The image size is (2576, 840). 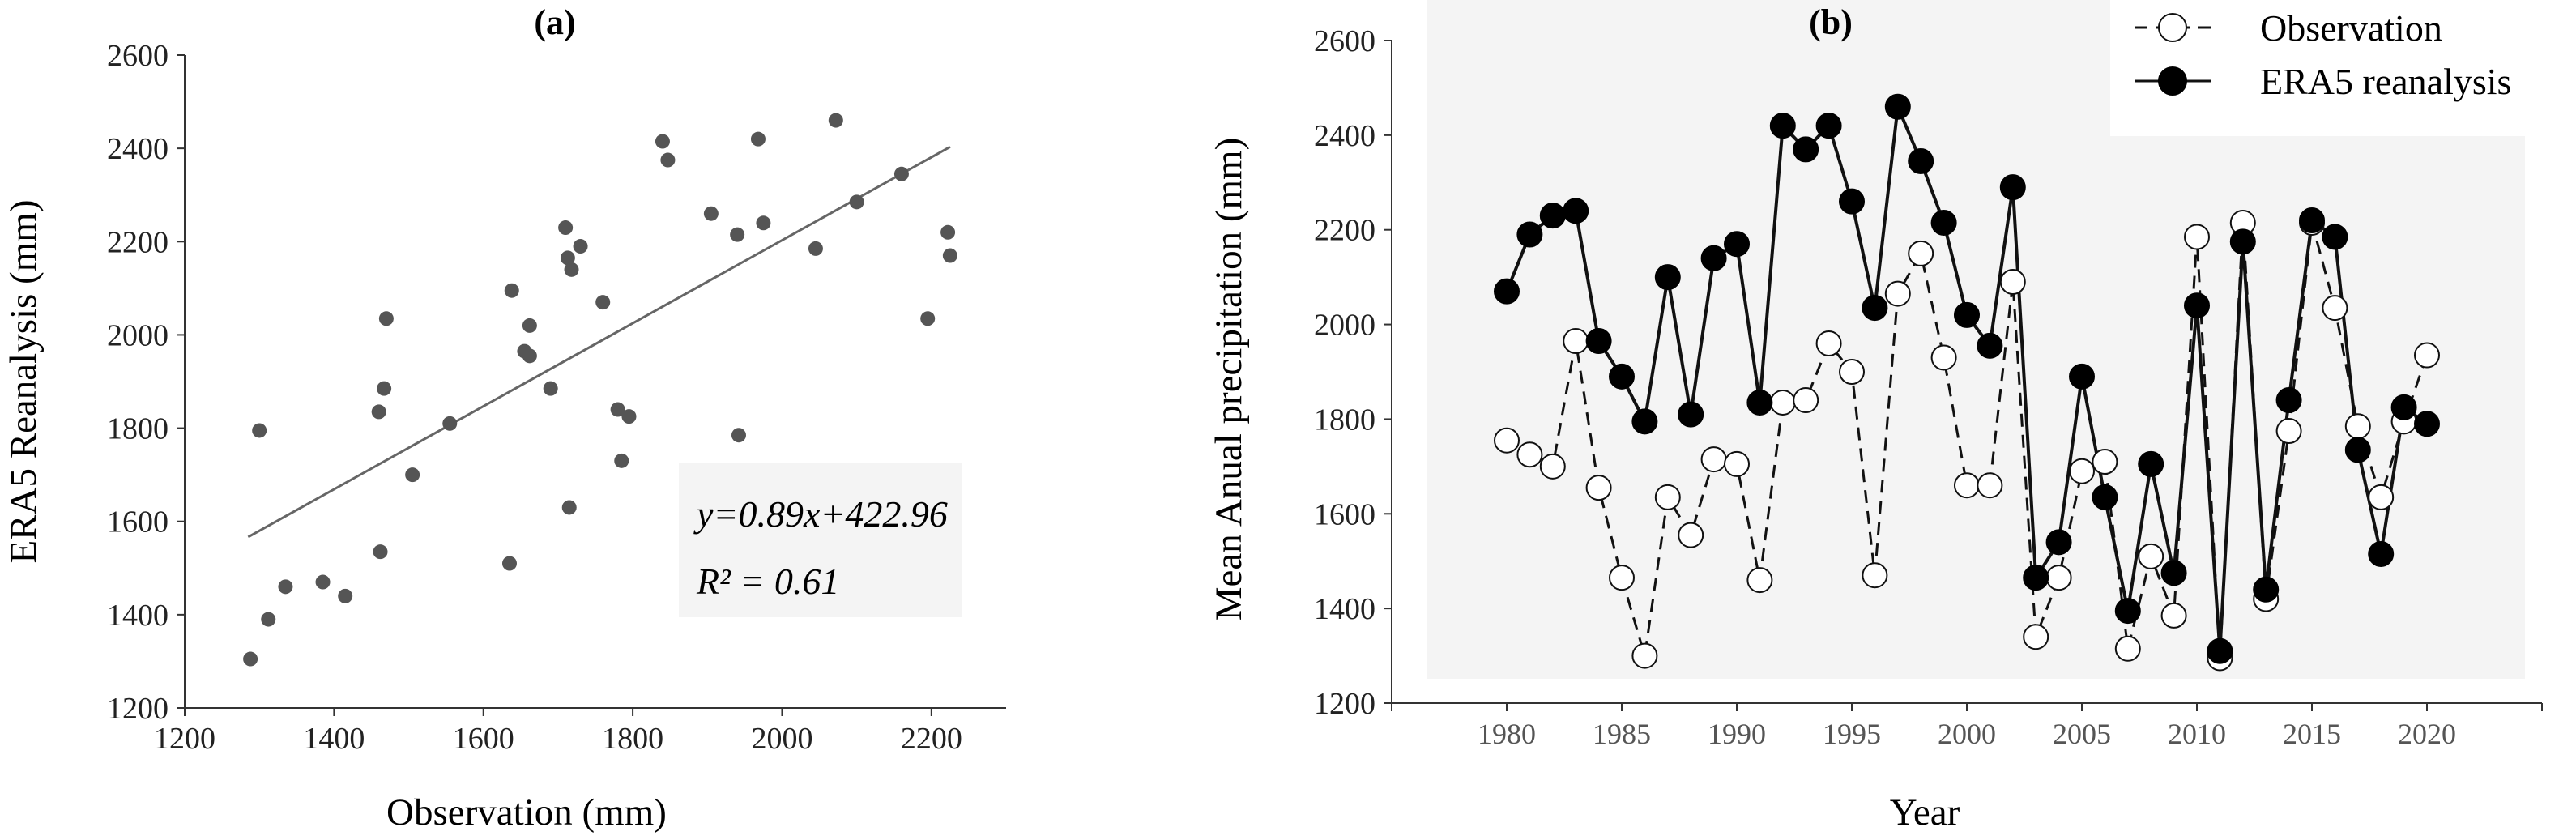 What do you see at coordinates (483, 739) in the screenshot?
I see `x-tick-label: 1600` at bounding box center [483, 739].